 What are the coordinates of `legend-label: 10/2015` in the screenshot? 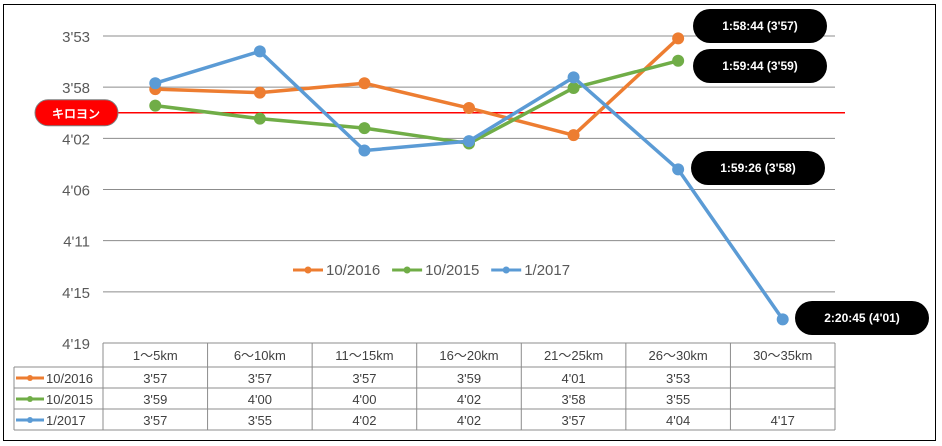 It's located at (452, 270).